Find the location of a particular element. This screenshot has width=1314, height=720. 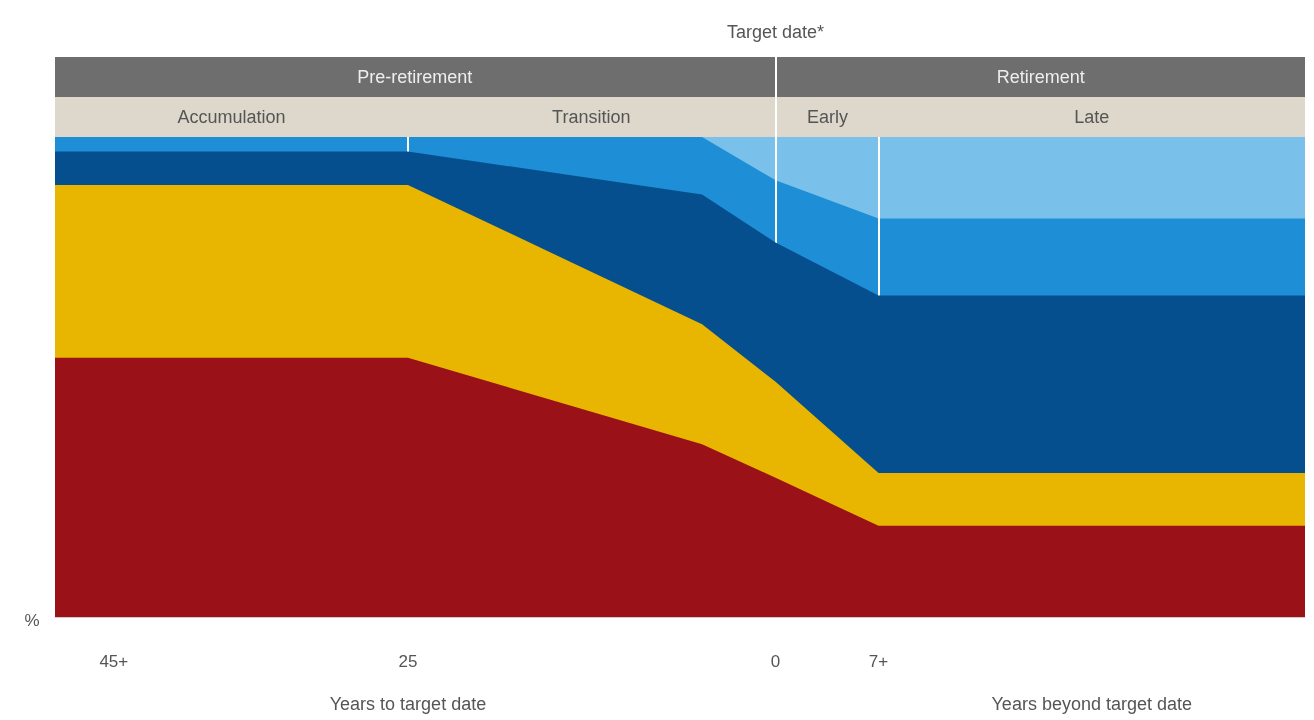

header-strip: Transition is located at coordinates (591, 117).